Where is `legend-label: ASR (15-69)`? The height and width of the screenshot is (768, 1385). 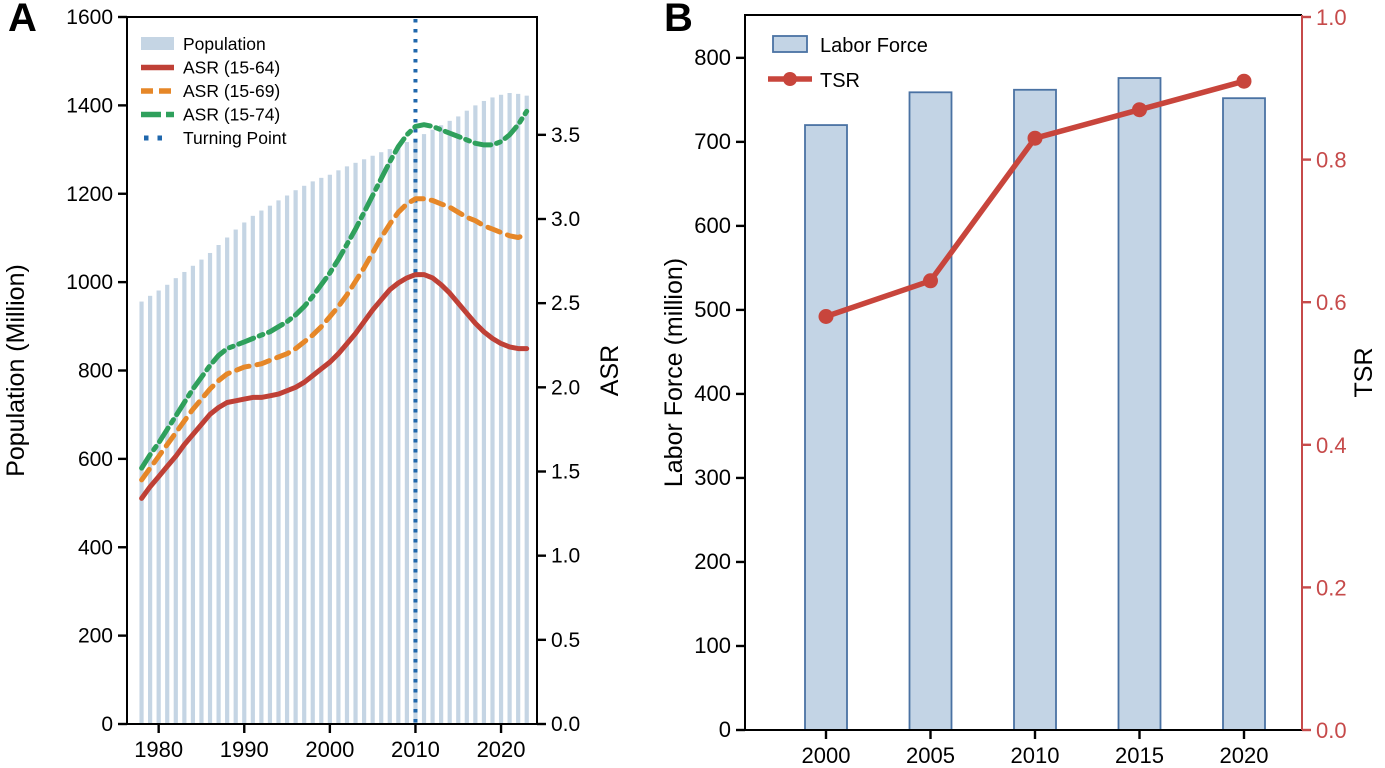 legend-label: ASR (15-69) is located at coordinates (231, 91).